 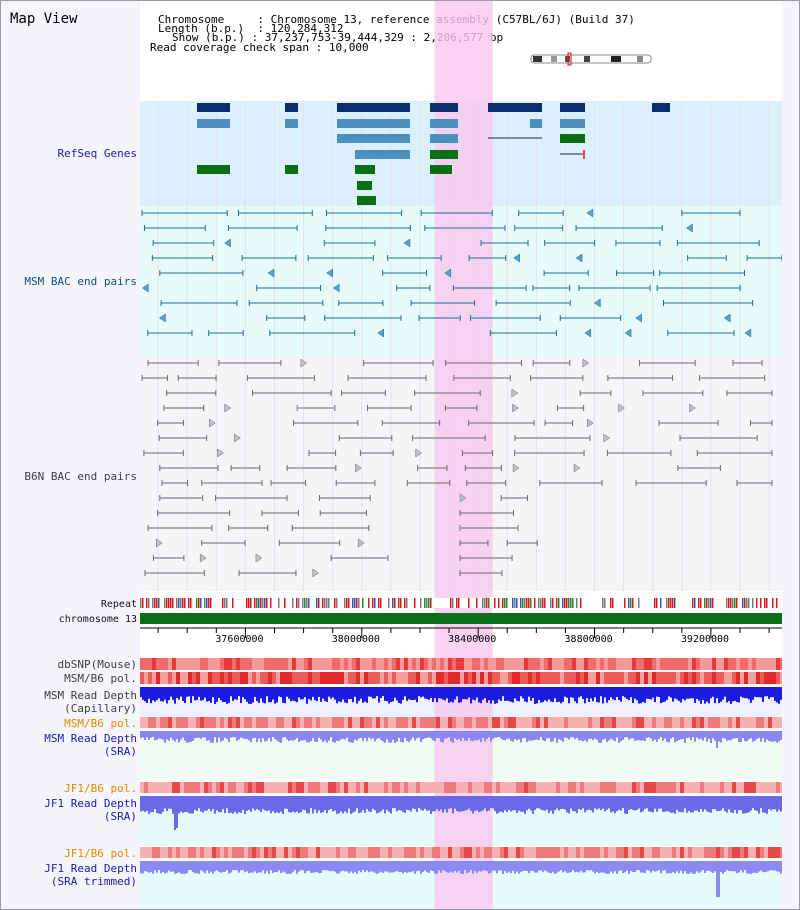 What do you see at coordinates (90, 702) in the screenshot?
I see `track-label-msm-read-depth-capillary: MSM Read Depth (Capillary)` at bounding box center [90, 702].